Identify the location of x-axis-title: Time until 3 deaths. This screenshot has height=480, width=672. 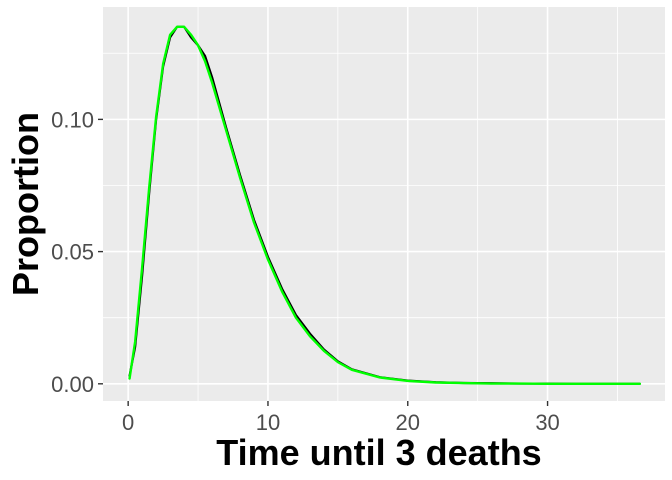
(378, 452).